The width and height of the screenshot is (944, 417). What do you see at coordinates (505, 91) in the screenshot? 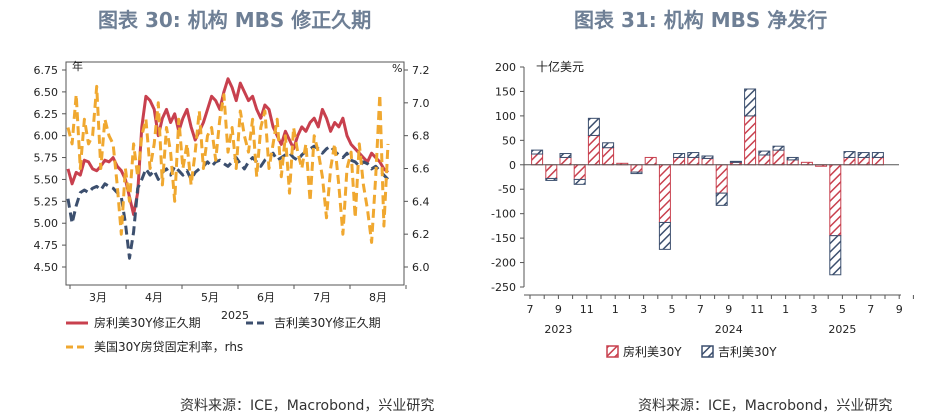
I see `y-tick-label: 150` at bounding box center [505, 91].